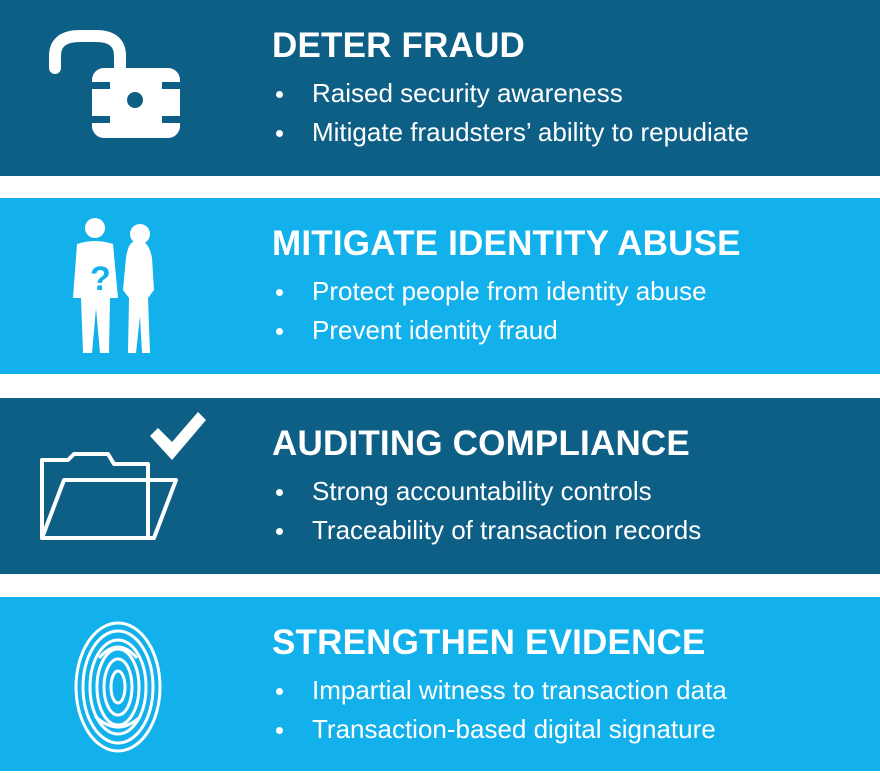 Image resolution: width=880 pixels, height=773 pixels. Describe the element at coordinates (566, 291) in the screenshot. I see `bullet-item: Protect people from identity abuse` at that location.